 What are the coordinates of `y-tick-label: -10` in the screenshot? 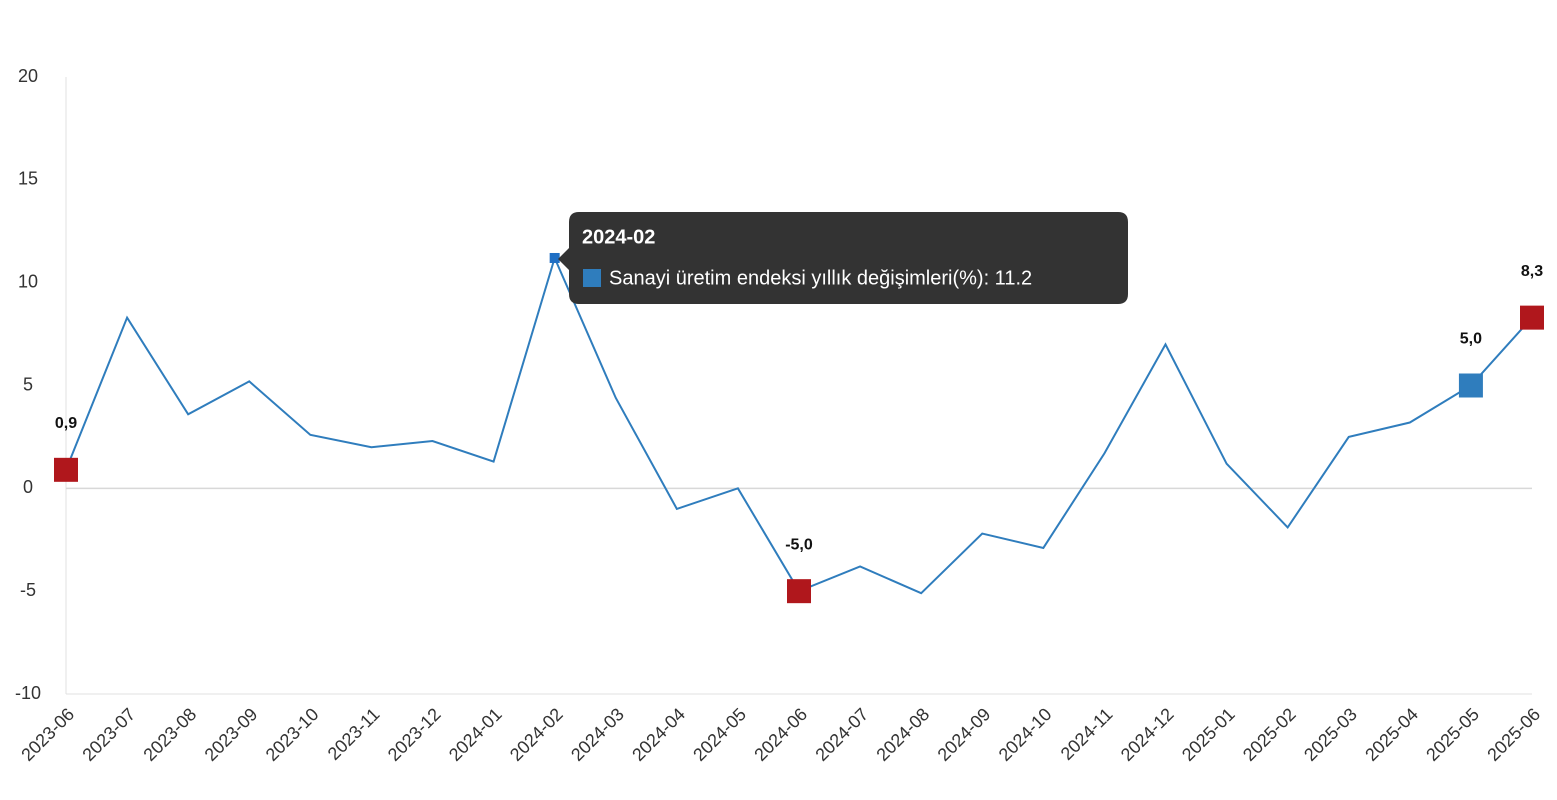 It's located at (28, 693).